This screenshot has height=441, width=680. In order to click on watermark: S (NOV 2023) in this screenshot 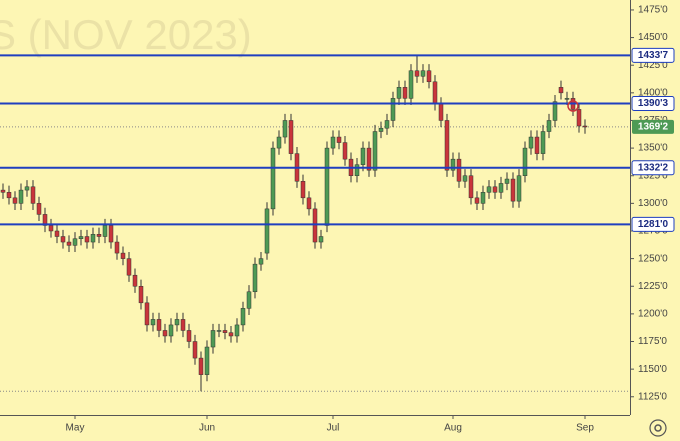, I will do `click(126, 34)`.